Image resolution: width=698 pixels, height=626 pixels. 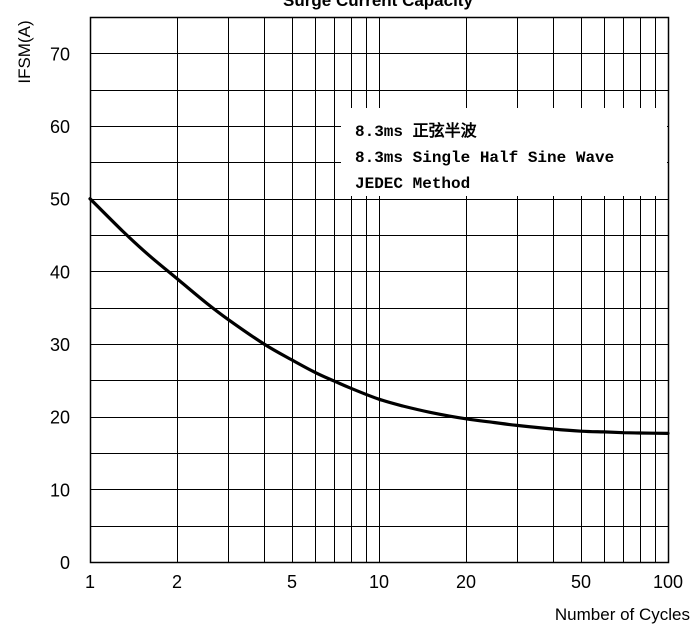 I want to click on y-tick-label-70: 70, so click(x=60, y=54).